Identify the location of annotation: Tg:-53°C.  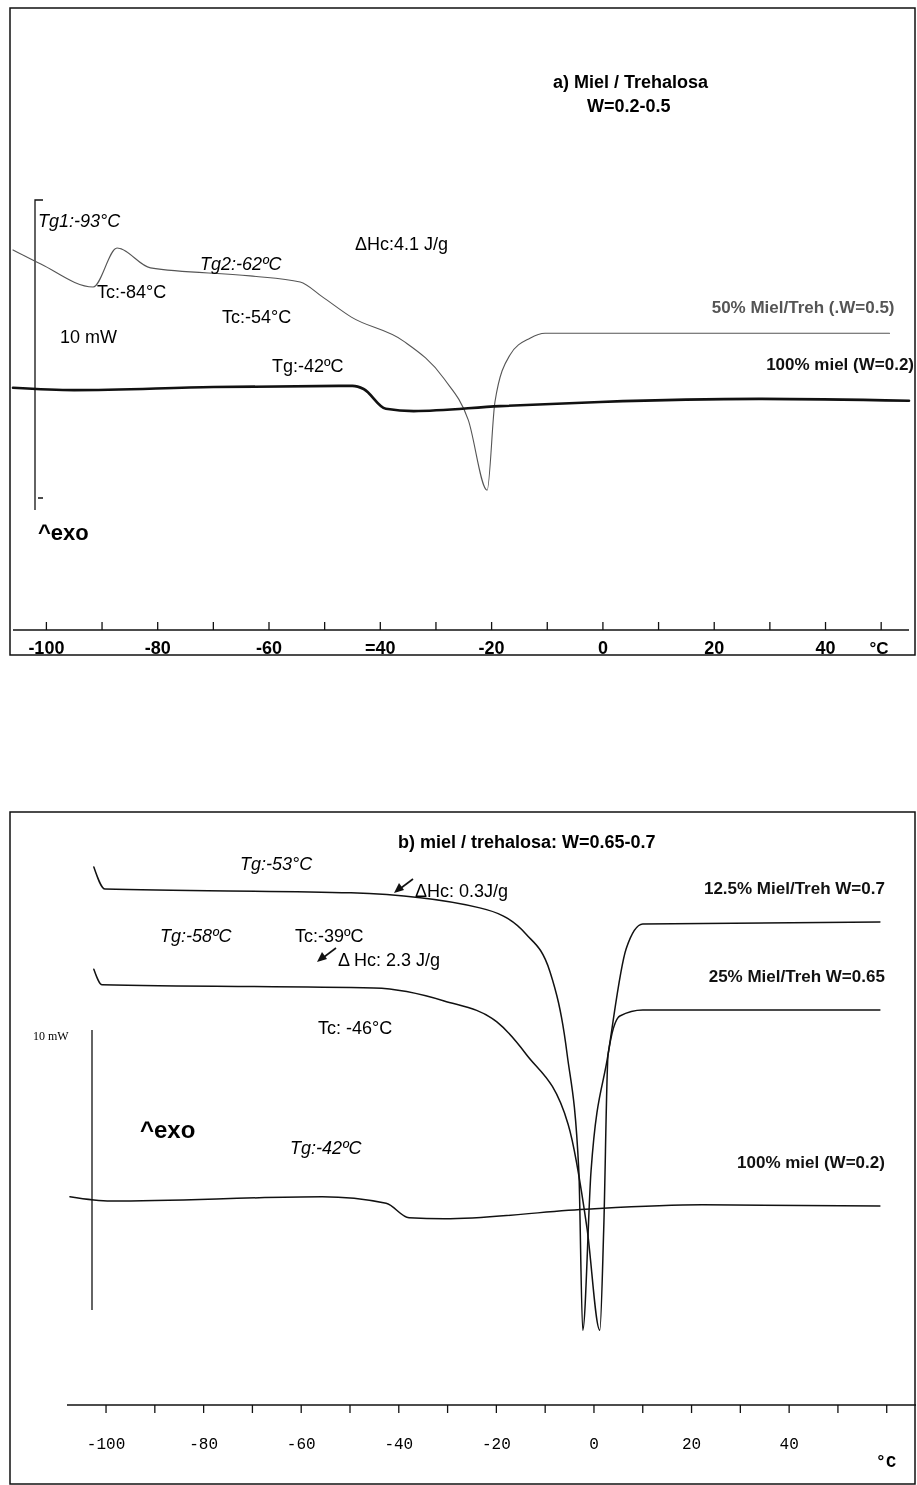
(277, 864).